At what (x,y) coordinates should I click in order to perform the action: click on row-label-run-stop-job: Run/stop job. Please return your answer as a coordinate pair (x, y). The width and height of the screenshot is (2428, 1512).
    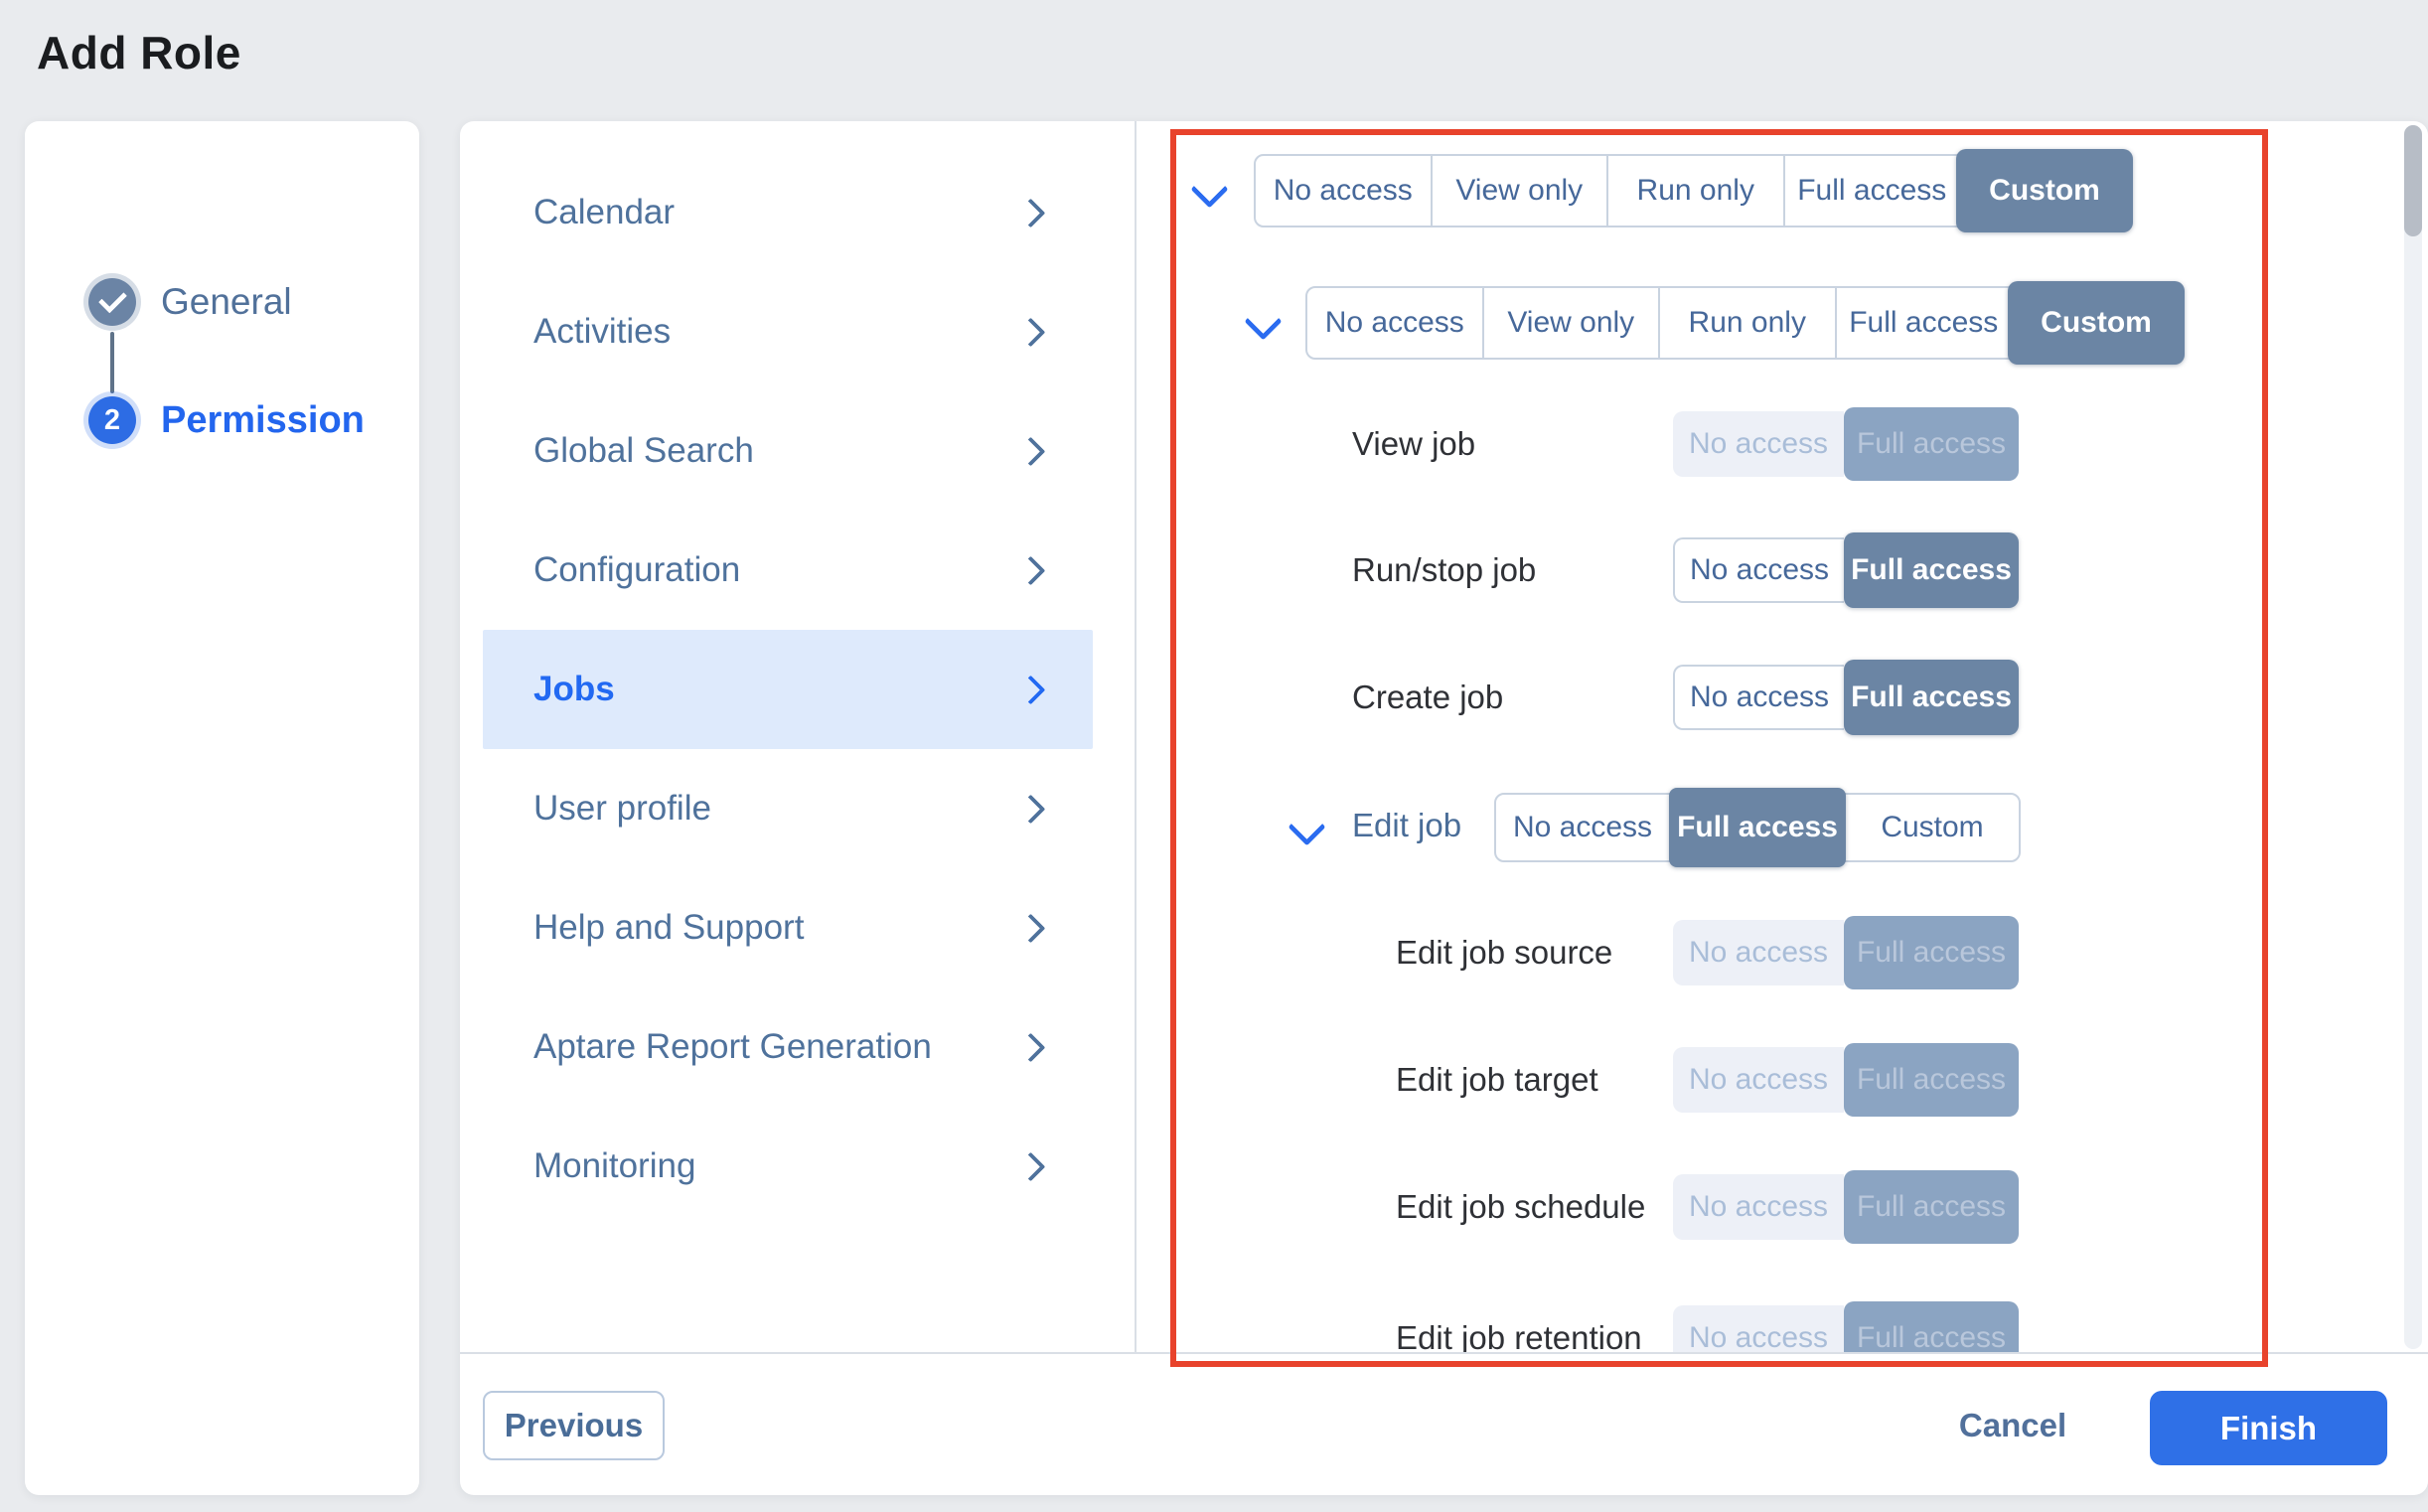
    Looking at the image, I should click on (1445, 569).